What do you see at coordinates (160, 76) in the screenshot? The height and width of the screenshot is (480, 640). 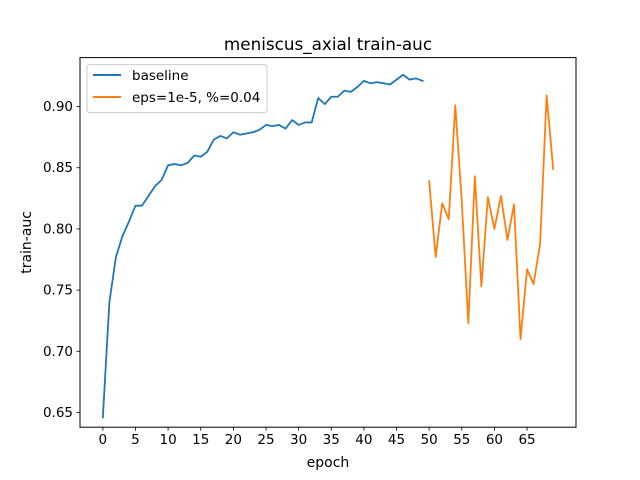 I see `legend-label-baseline: baseline` at bounding box center [160, 76].